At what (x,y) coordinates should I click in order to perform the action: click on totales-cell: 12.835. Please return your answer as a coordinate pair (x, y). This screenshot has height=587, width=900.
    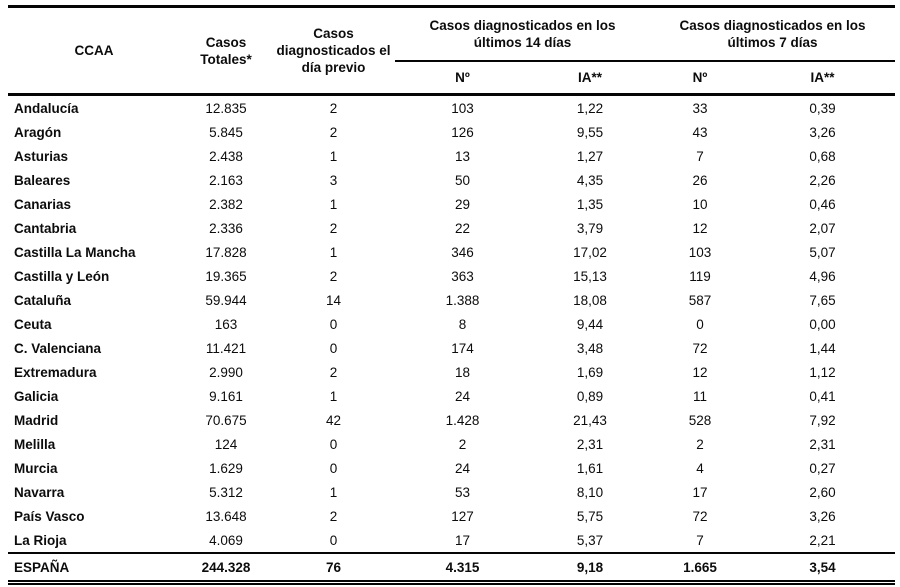
    Looking at the image, I should click on (226, 108).